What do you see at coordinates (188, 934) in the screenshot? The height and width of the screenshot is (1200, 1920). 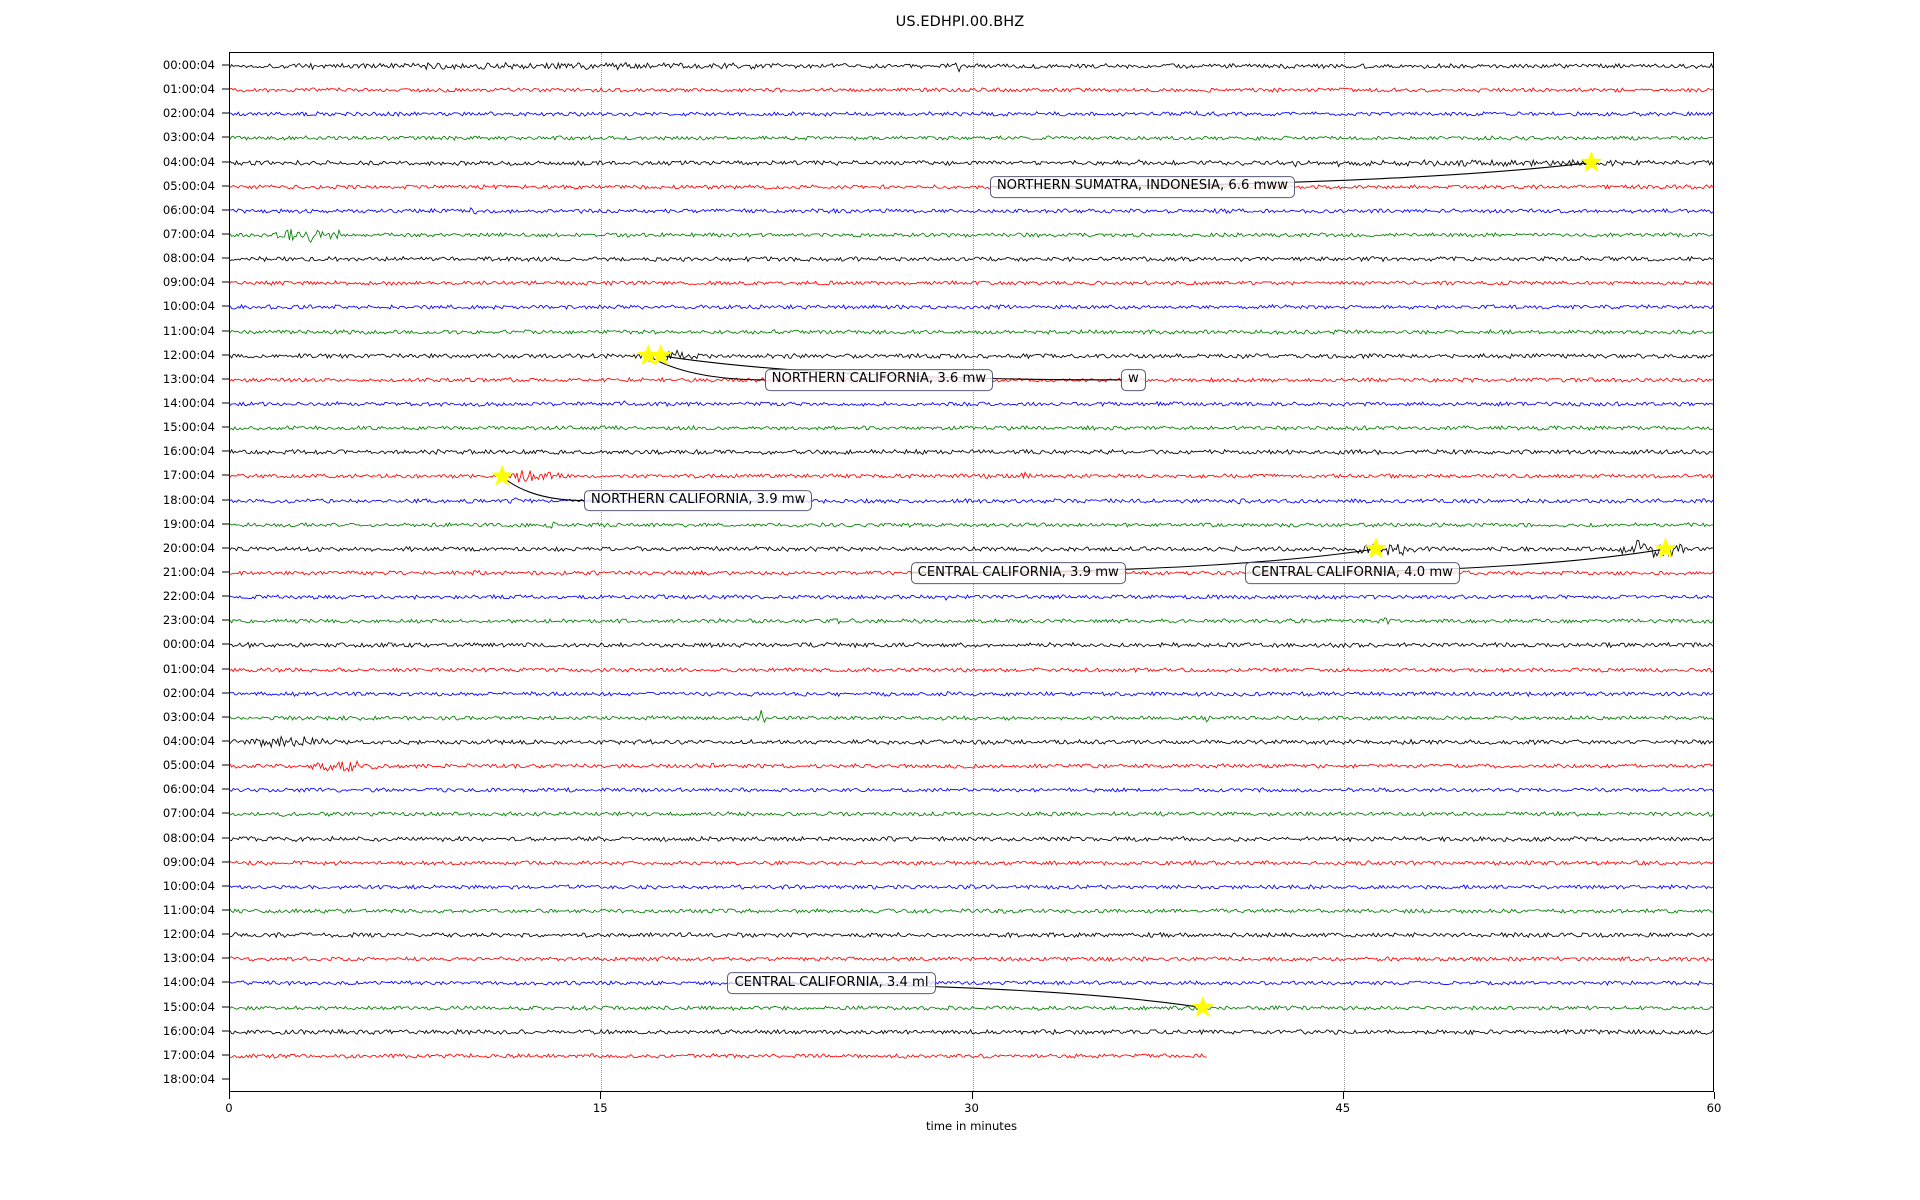 I see `y-axis-tick-label: 12:00:04` at bounding box center [188, 934].